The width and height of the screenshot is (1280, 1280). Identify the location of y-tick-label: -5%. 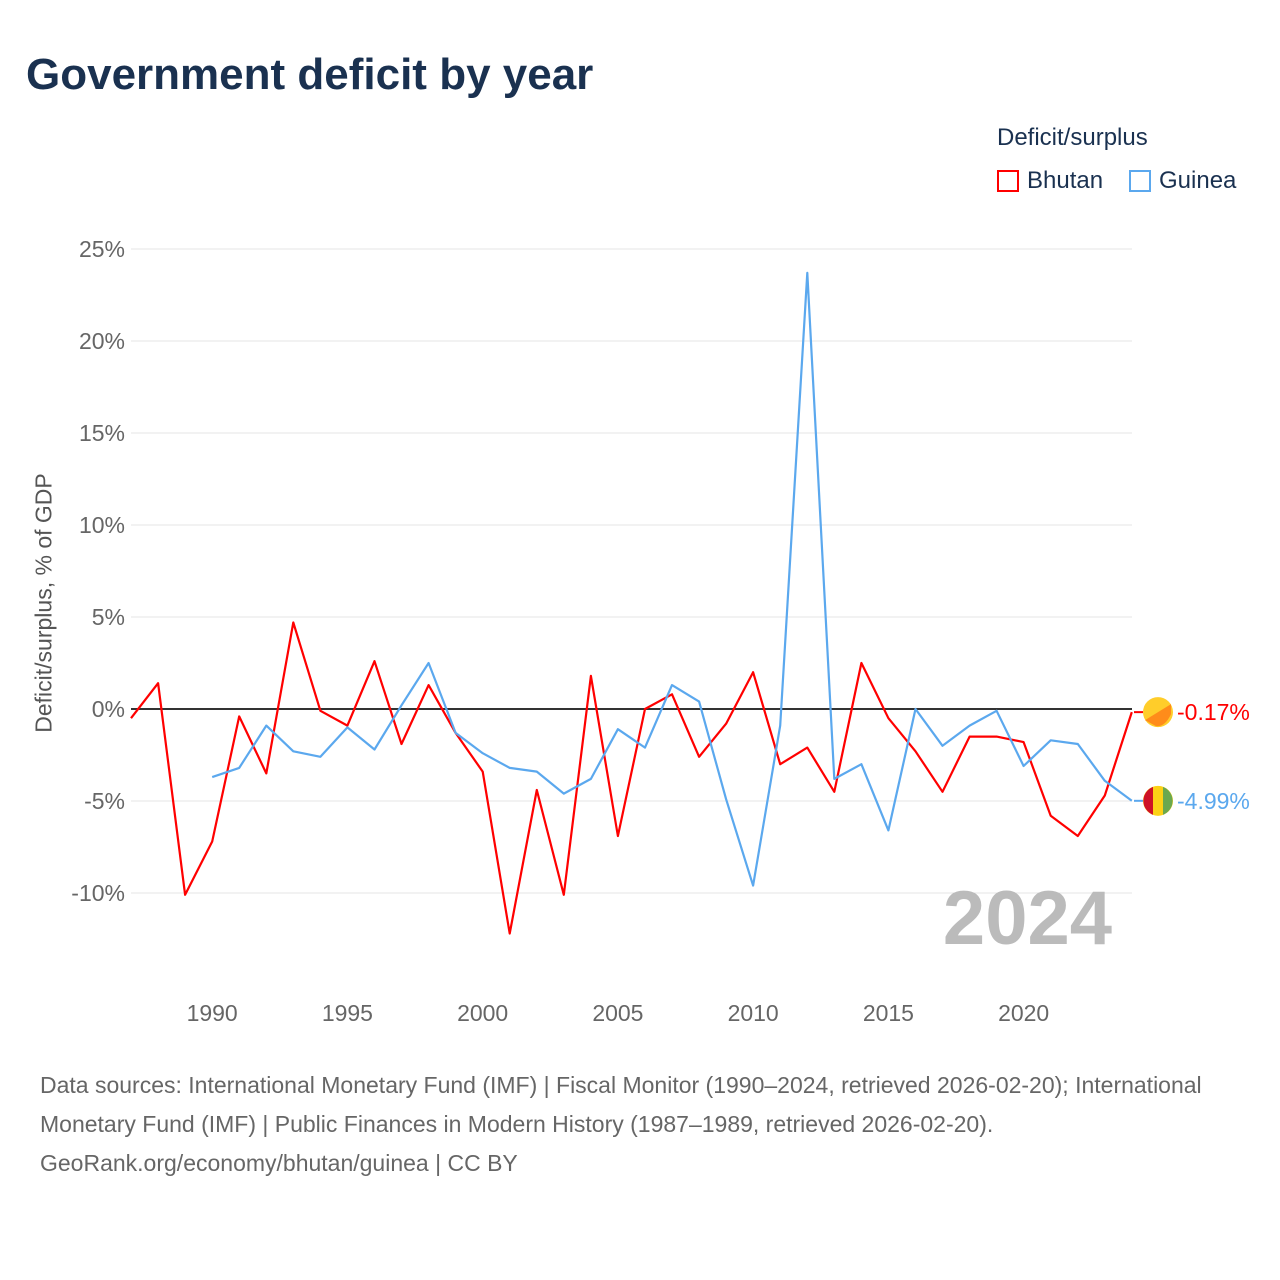
(104, 801).